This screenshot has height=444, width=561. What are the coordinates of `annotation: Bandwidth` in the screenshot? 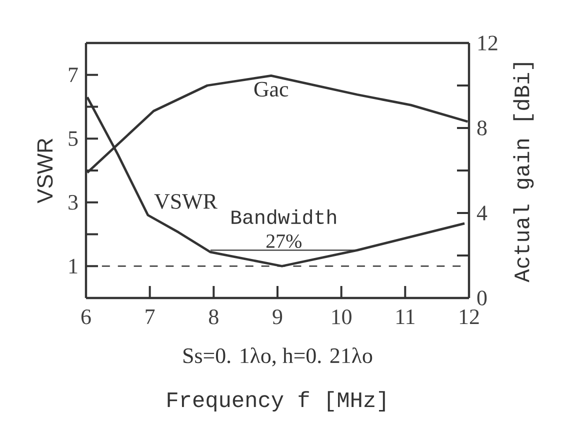 It's located at (284, 216).